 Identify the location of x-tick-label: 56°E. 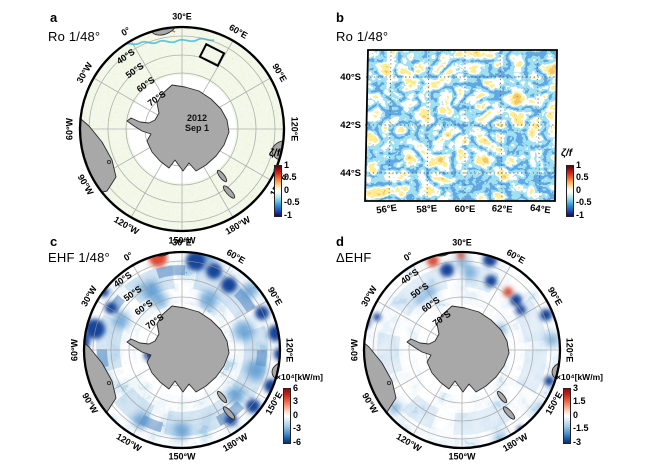
(387, 210).